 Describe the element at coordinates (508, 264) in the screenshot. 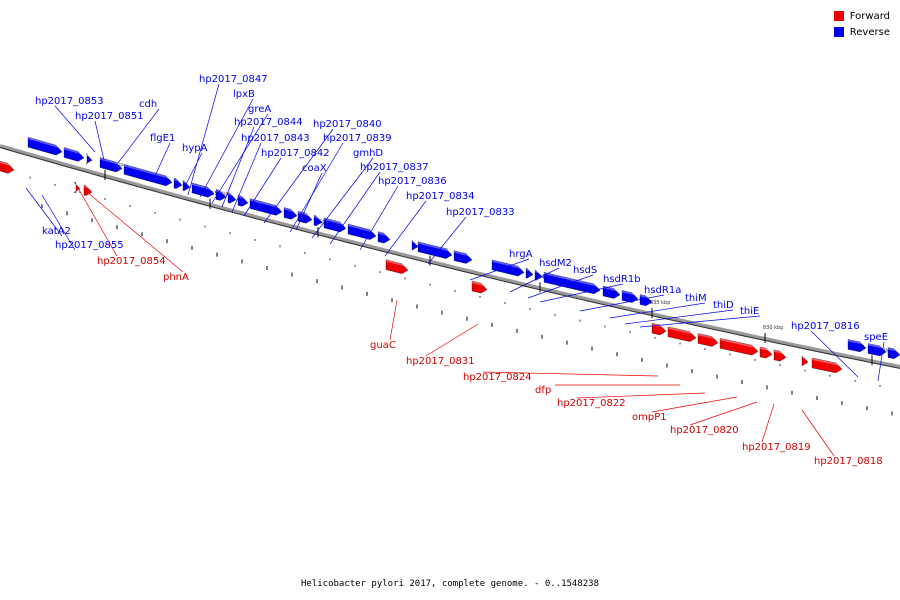

I see `reverse-gene-21-shine` at that location.